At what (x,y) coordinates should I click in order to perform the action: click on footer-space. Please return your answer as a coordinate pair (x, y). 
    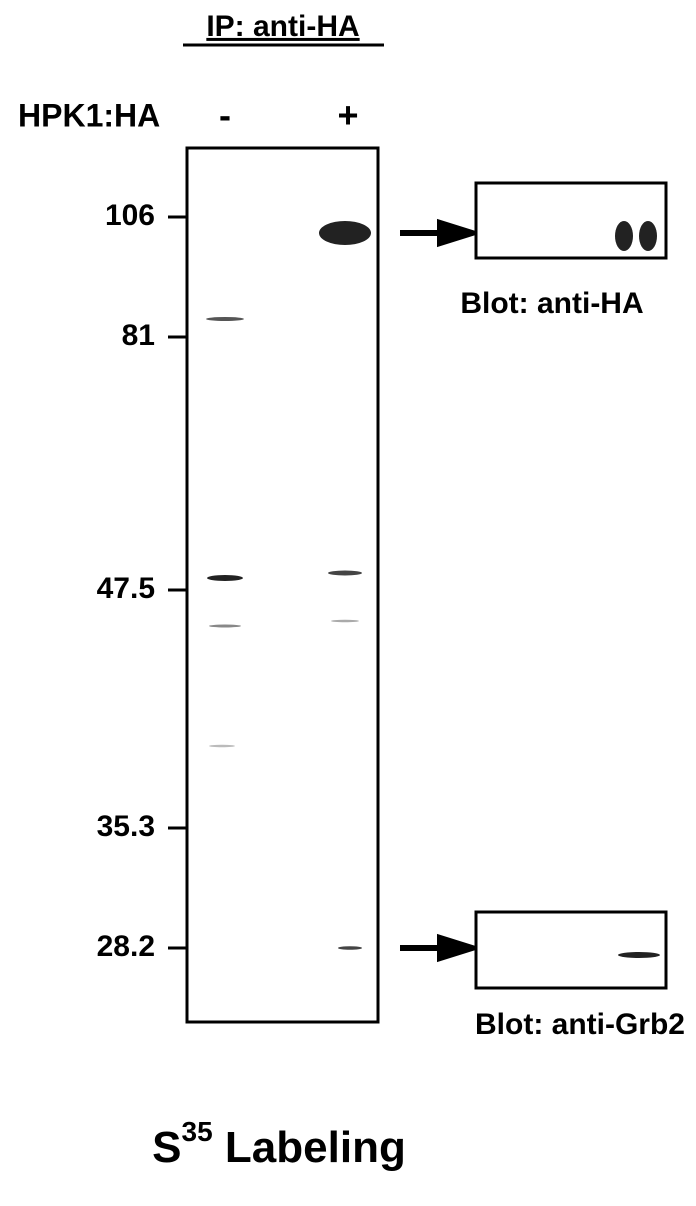
    Looking at the image, I should click on (219, 1147).